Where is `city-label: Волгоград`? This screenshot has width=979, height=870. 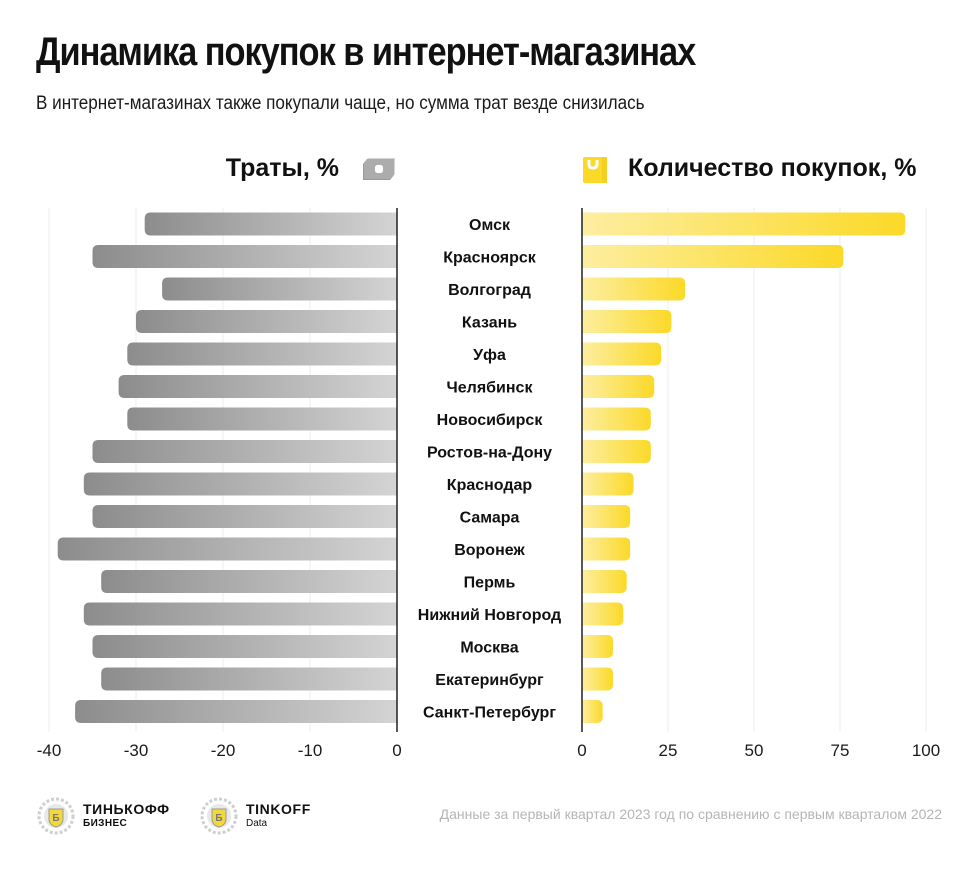
city-label: Волгоград is located at coordinates (489, 290).